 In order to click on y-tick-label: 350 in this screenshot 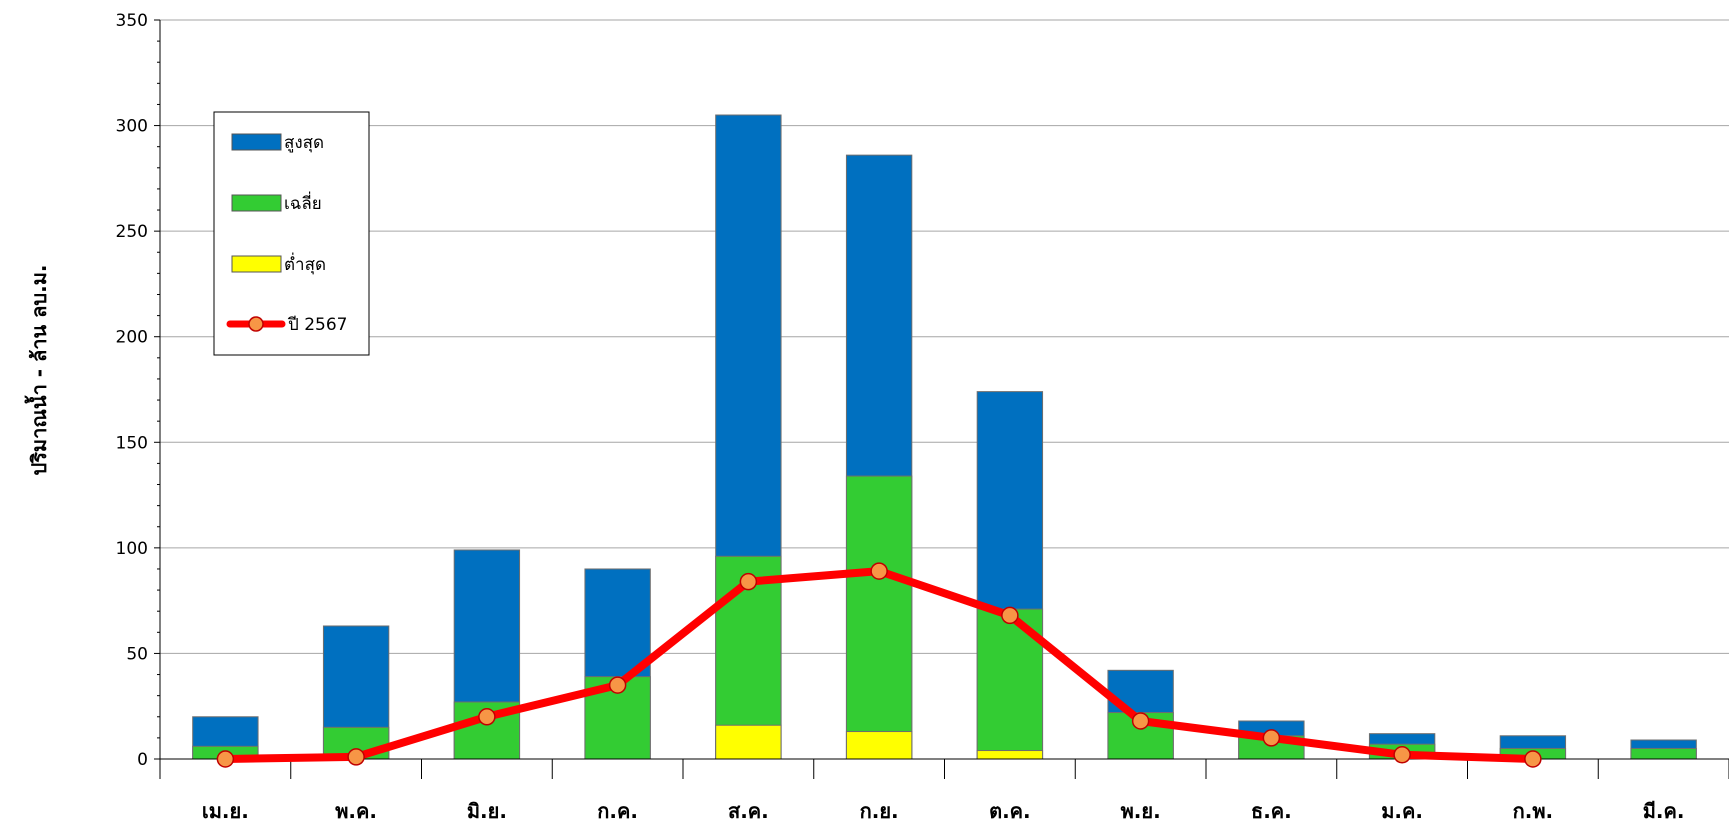, I will do `click(132, 21)`.